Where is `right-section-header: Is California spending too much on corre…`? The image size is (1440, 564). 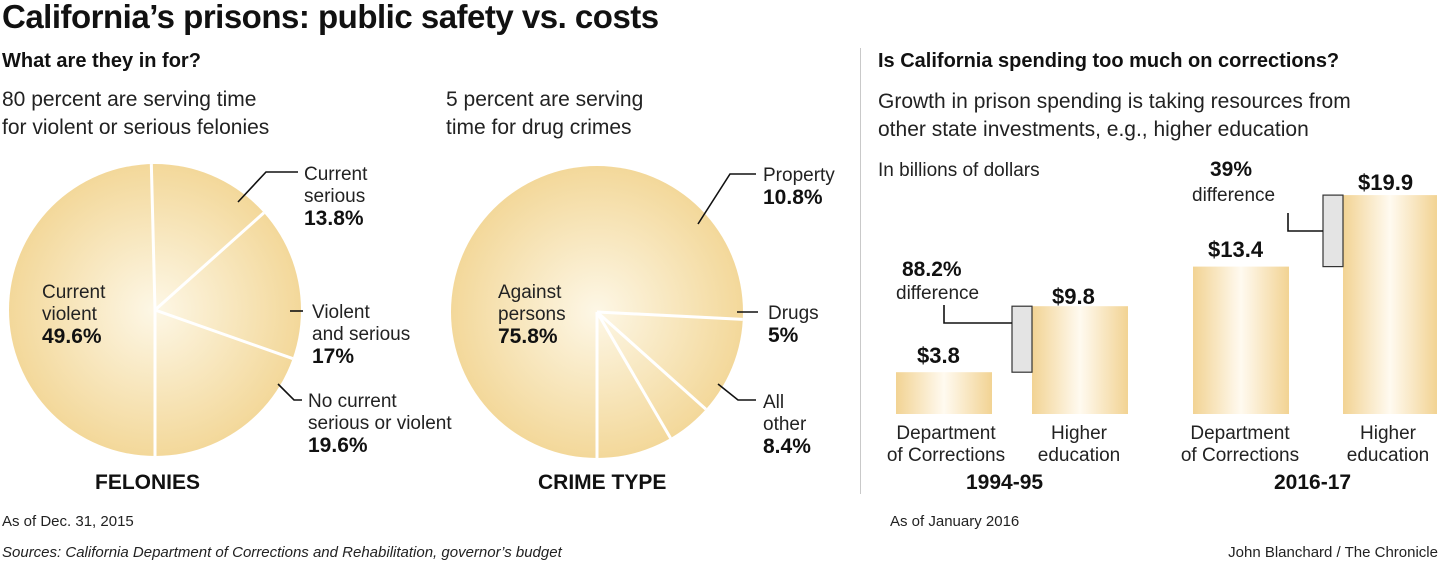 right-section-header: Is California spending too much on corre… is located at coordinates (1109, 61).